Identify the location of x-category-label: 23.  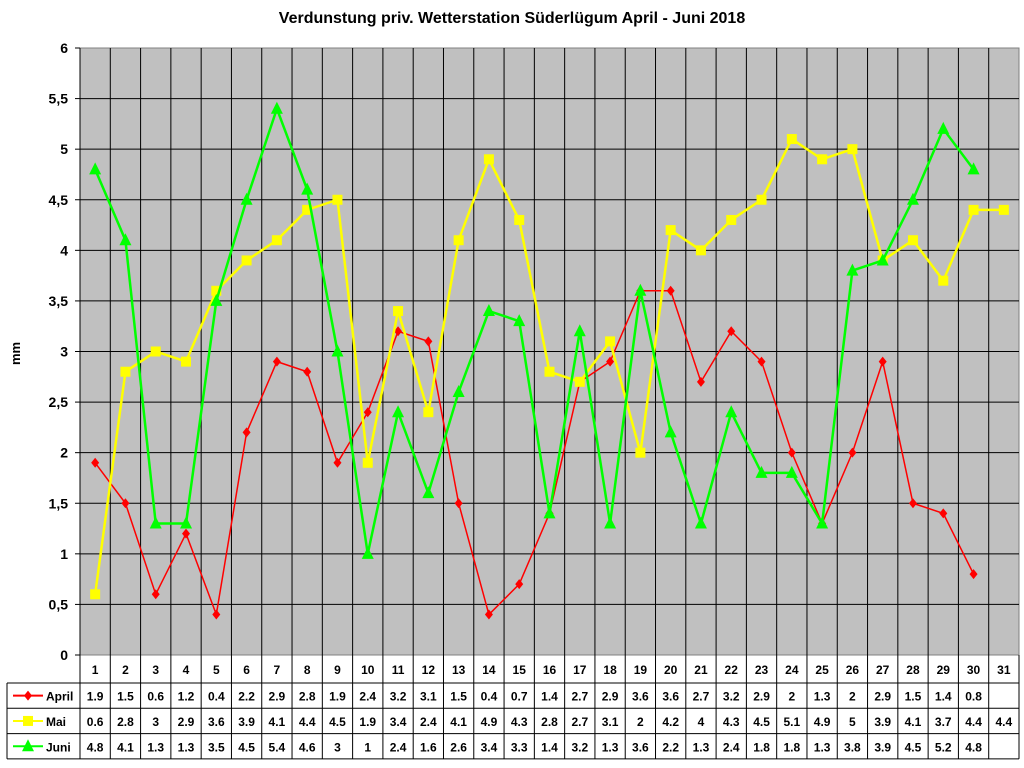
(762, 670).